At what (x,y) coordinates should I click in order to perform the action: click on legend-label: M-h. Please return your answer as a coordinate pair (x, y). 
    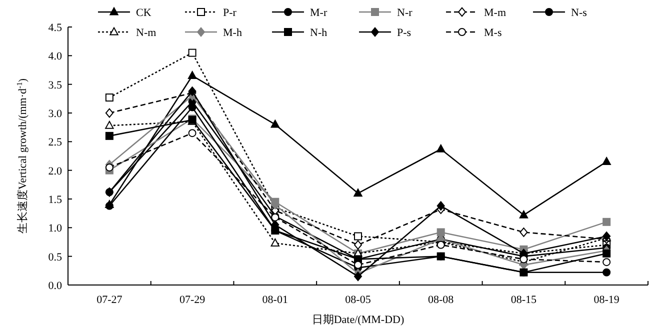
    Looking at the image, I should click on (232, 33).